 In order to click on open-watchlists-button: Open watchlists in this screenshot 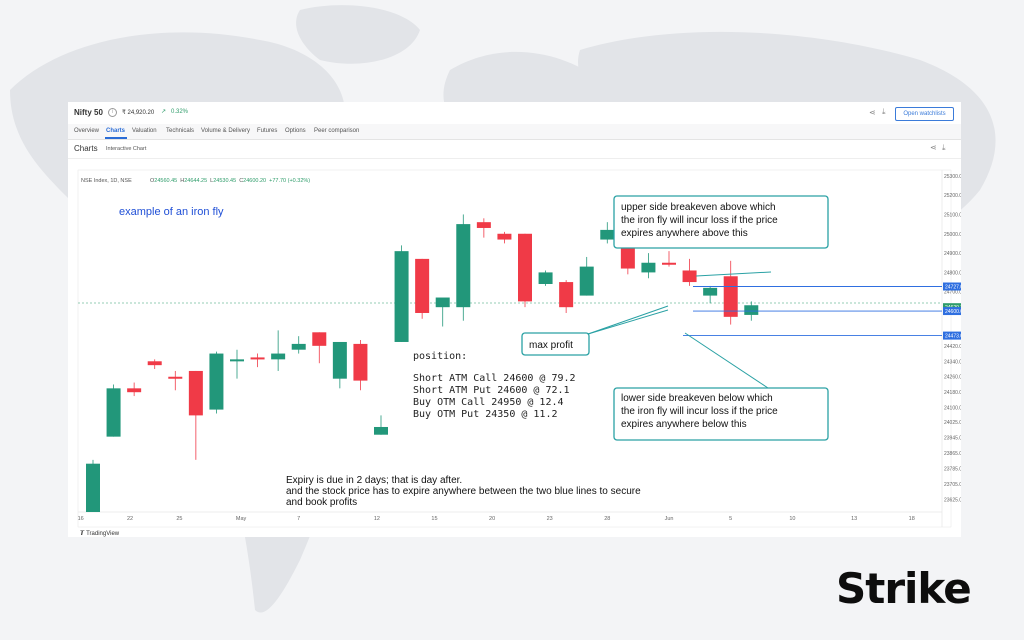, I will do `click(924, 114)`.